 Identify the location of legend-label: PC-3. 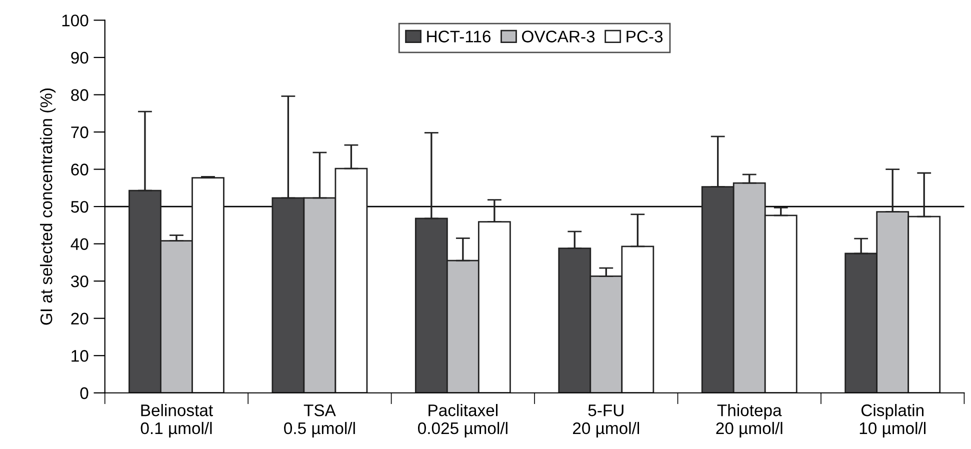
(644, 36).